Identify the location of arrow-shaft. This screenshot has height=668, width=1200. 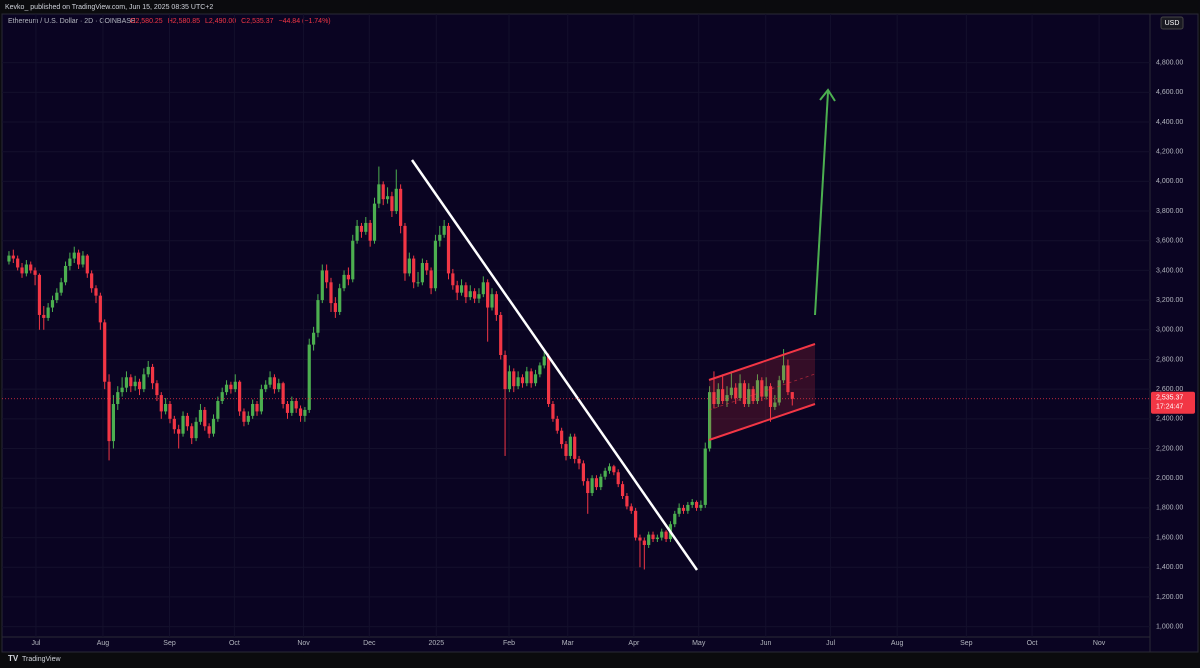
(821, 203).